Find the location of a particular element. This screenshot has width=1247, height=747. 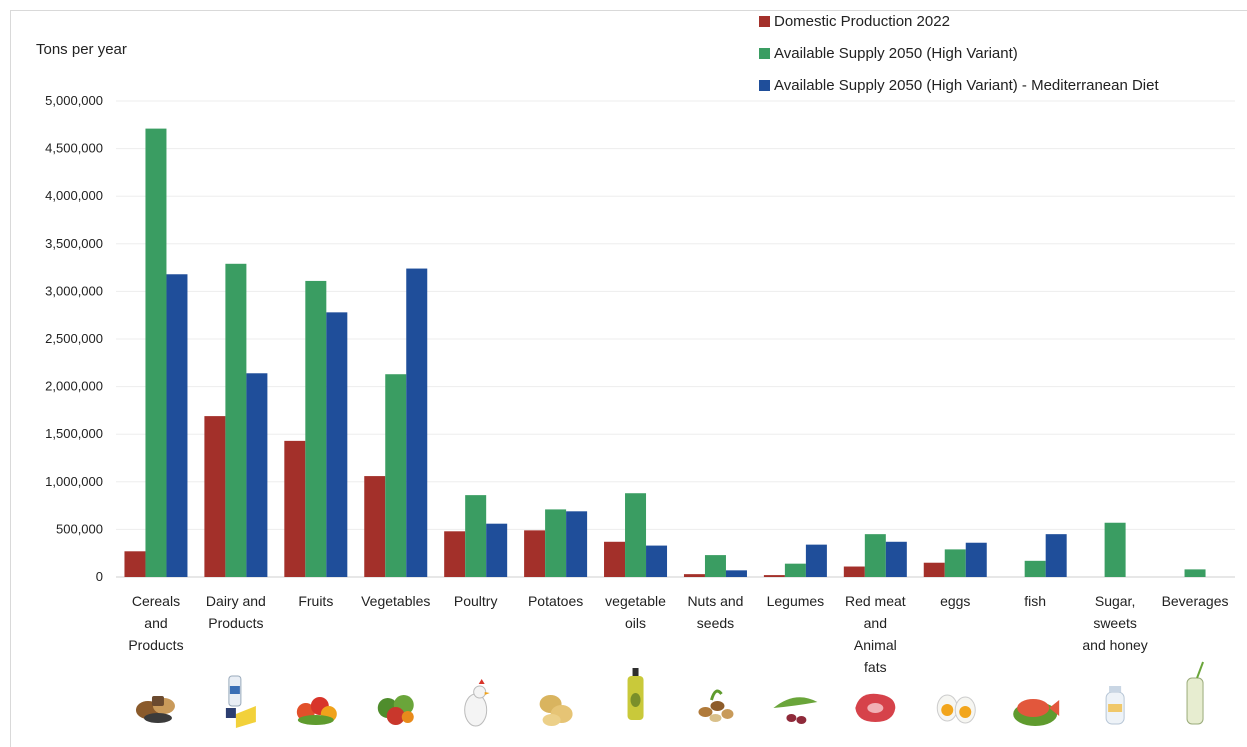

legumes-icon is located at coordinates (795, 710).